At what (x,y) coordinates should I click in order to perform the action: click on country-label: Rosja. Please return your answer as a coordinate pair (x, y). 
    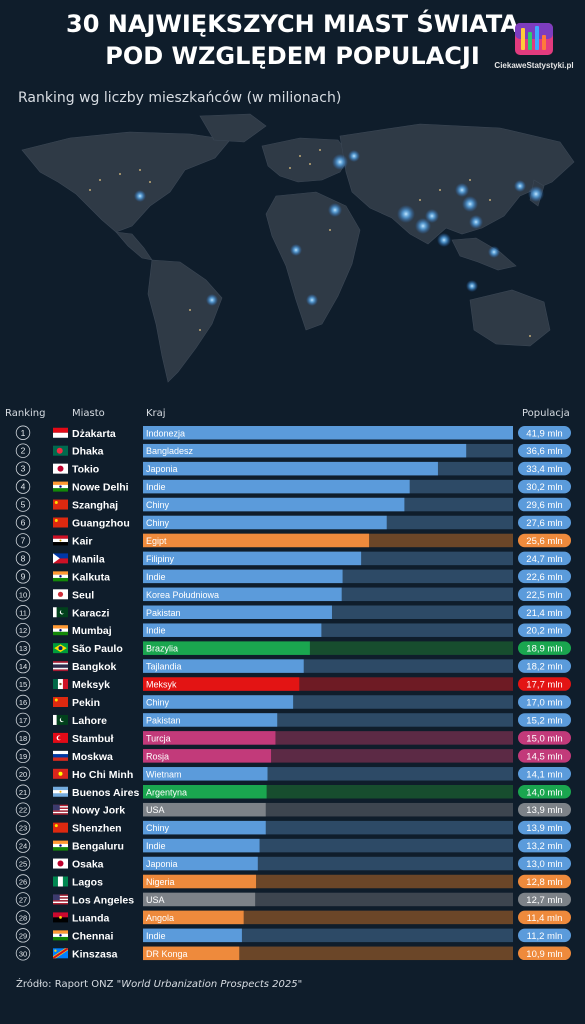
    Looking at the image, I should click on (157, 756).